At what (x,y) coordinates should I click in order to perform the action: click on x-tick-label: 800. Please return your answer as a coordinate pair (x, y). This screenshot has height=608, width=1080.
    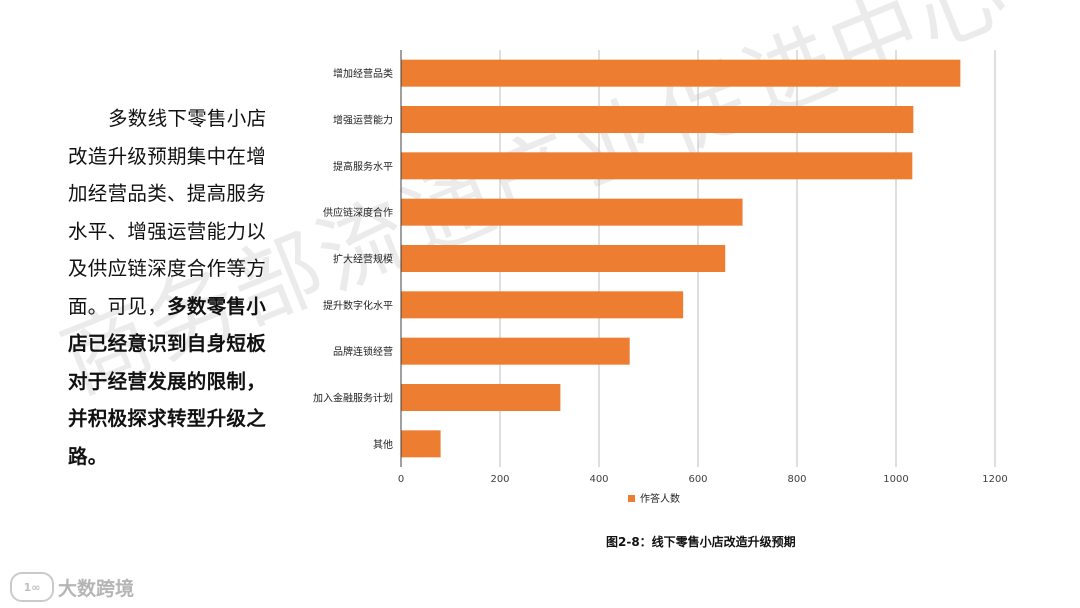
    Looking at the image, I should click on (796, 479).